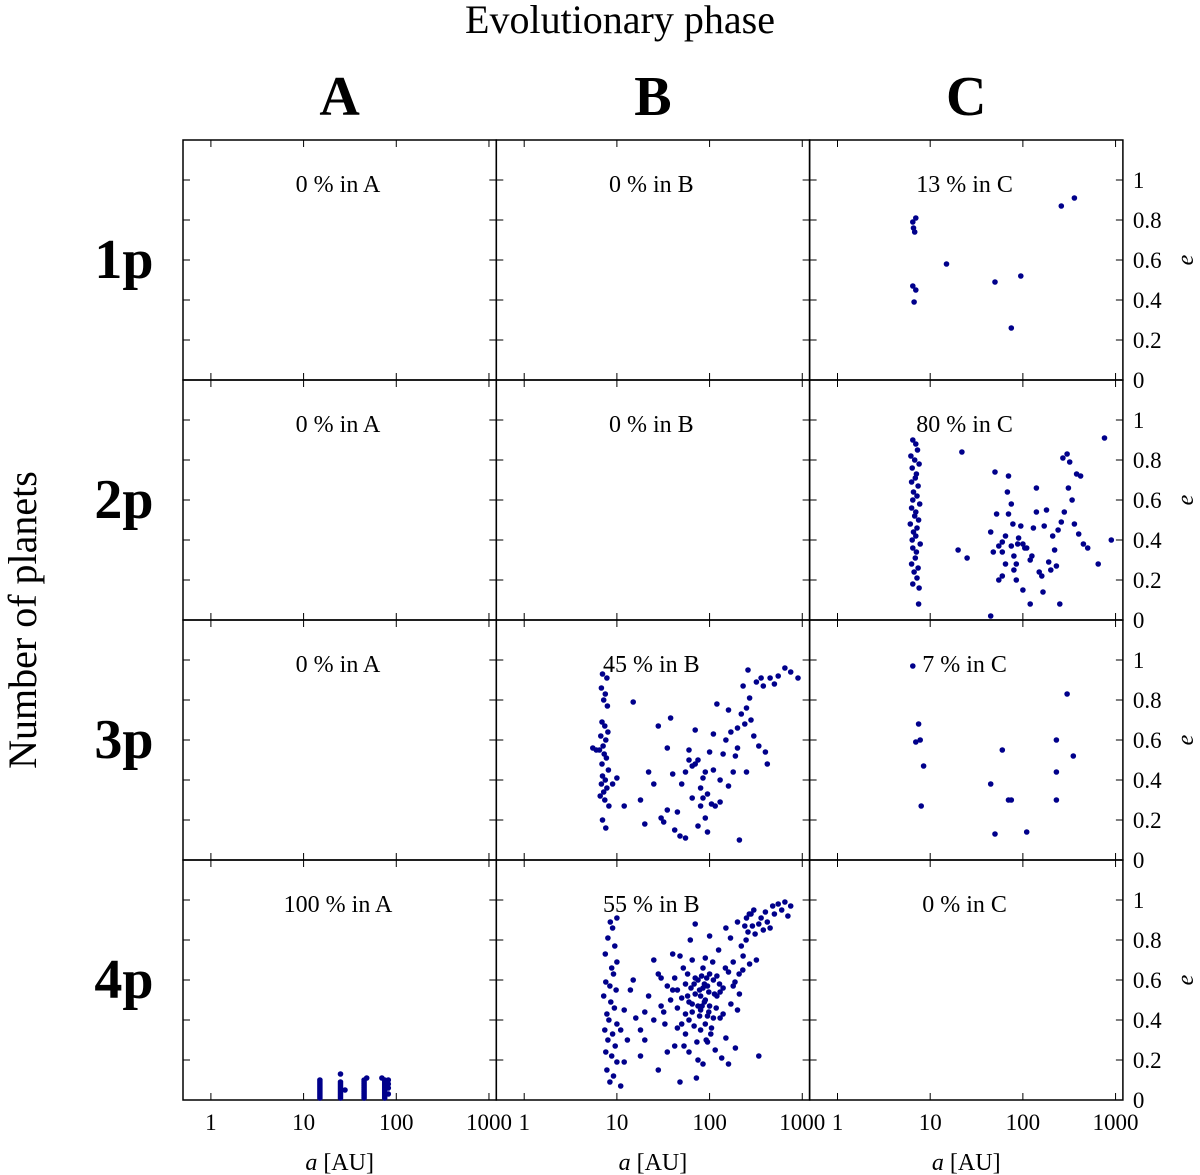  I want to click on y-tick-label: 1, so click(1139, 420).